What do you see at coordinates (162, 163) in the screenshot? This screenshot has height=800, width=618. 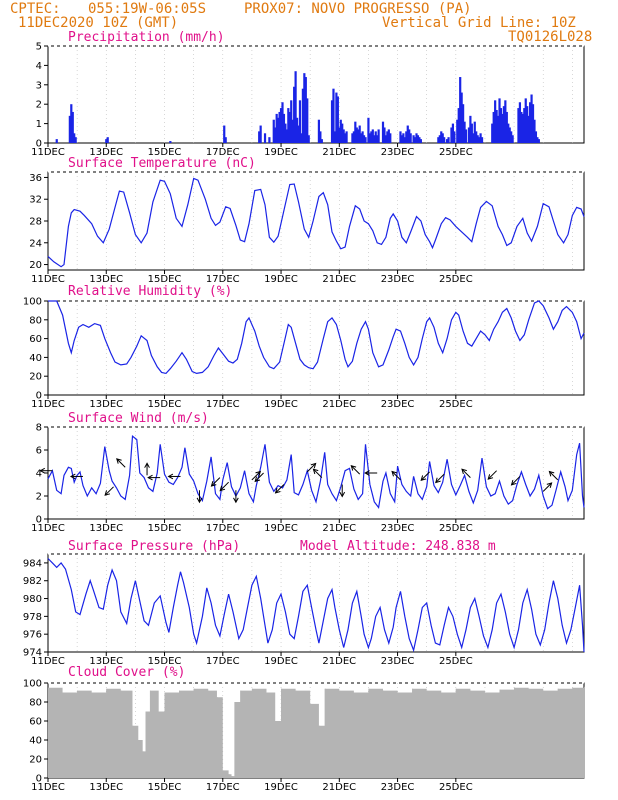 I see `panel-1-title: Surface Temperature (nC)` at bounding box center [162, 163].